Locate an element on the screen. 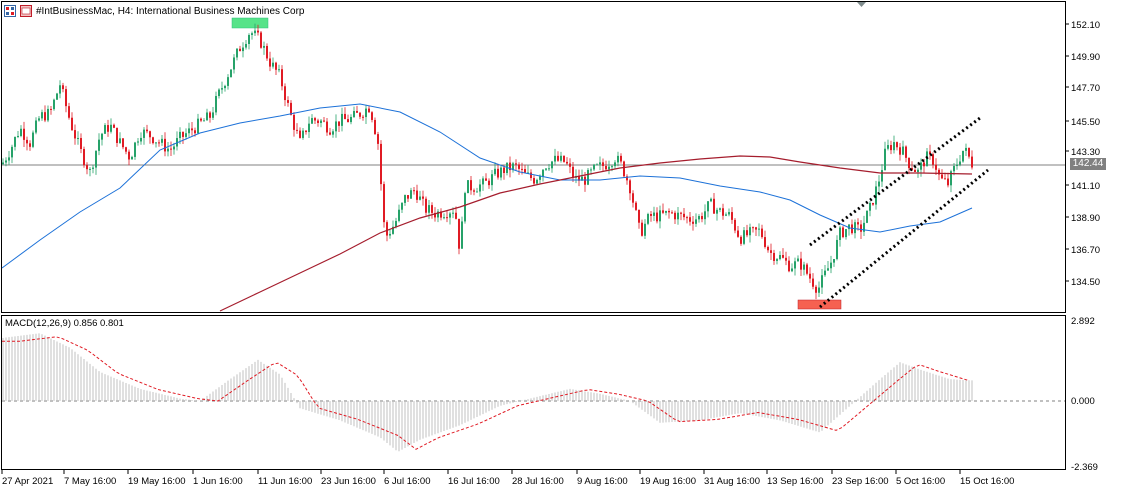  time-tick-label: 27 Apr 2021 is located at coordinates (28, 481).